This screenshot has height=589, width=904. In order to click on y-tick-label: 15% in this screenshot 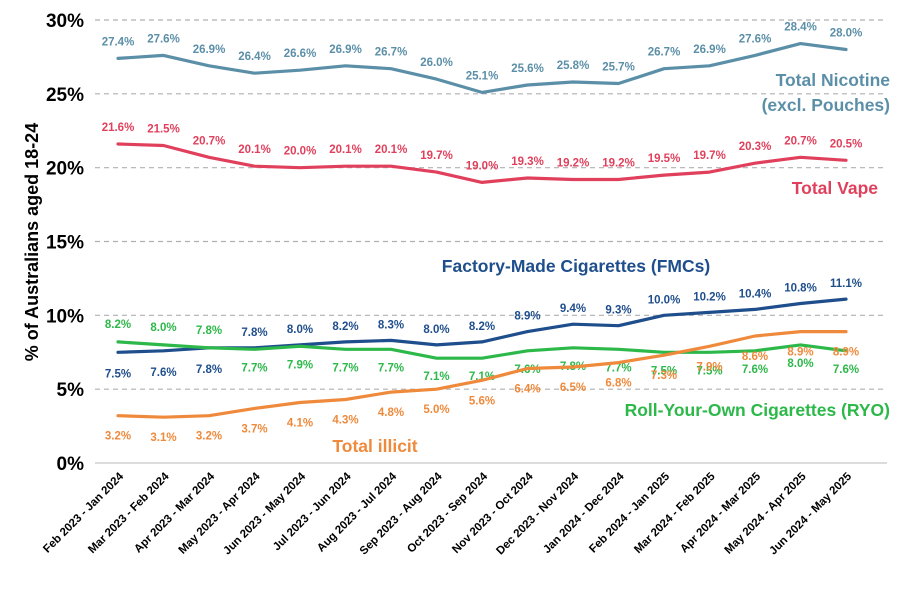, I will do `click(65, 243)`.